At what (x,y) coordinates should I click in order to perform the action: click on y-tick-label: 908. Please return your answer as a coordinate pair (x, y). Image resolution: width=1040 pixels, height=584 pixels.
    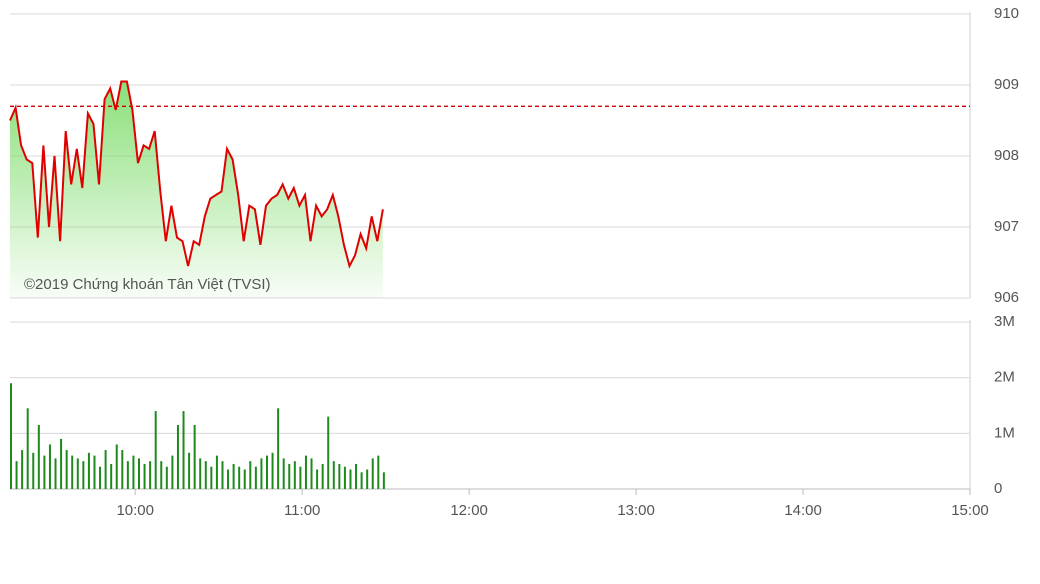
    Looking at the image, I should click on (1006, 155).